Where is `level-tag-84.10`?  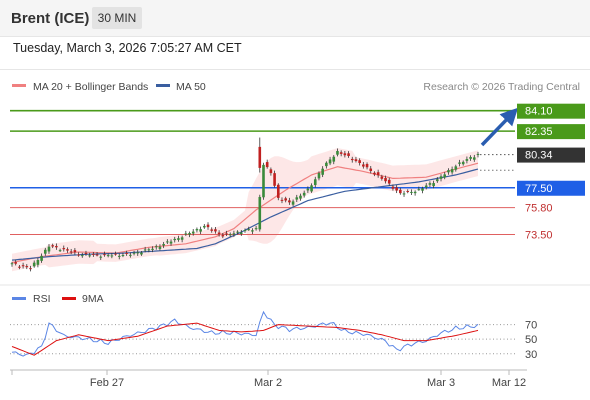 level-tag-84.10 is located at coordinates (551, 111).